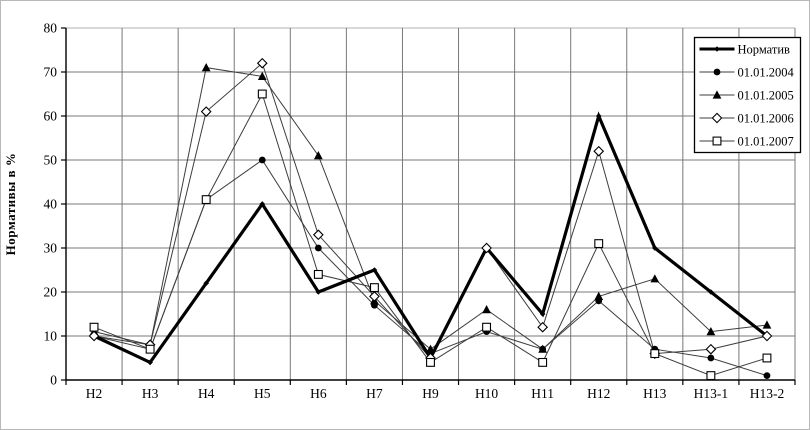 This screenshot has width=810, height=430. What do you see at coordinates (10, 204) in the screenshot?
I see `y-axis-title: Нормативы в %` at bounding box center [10, 204].